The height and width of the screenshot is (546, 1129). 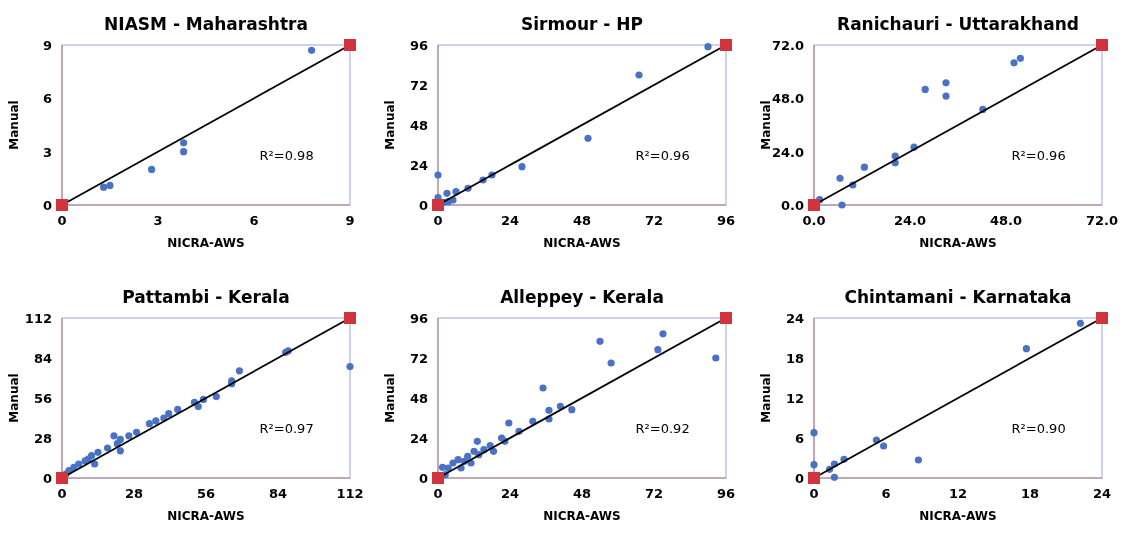 What do you see at coordinates (1030, 493) in the screenshot?
I see `x-tick-label: 18` at bounding box center [1030, 493].